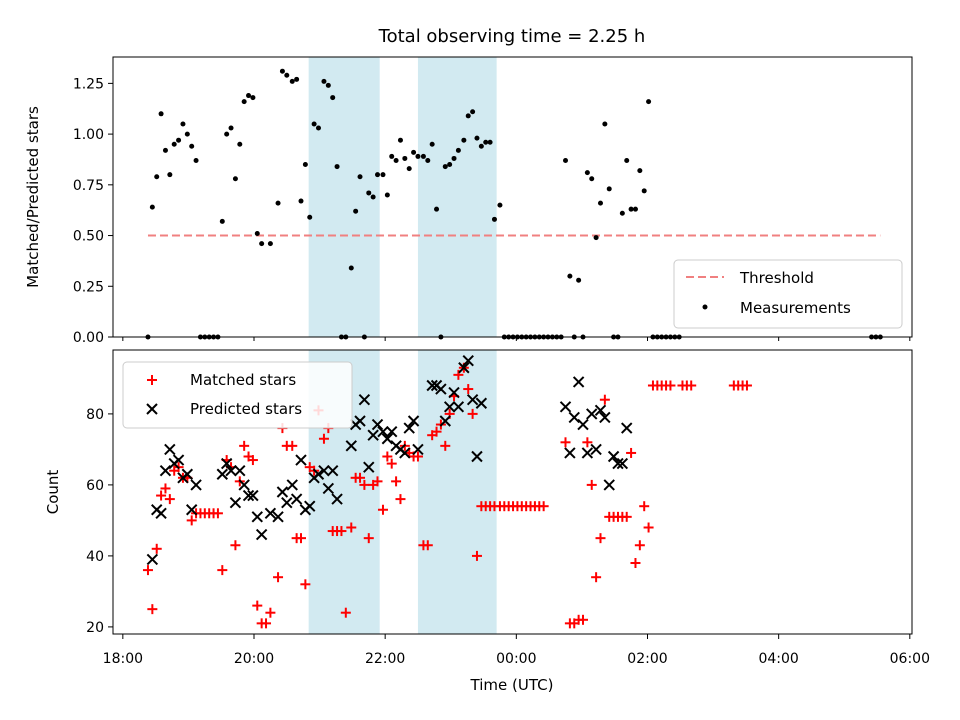  What do you see at coordinates (788, 294) in the screenshot?
I see `top-legend-box` at bounding box center [788, 294].